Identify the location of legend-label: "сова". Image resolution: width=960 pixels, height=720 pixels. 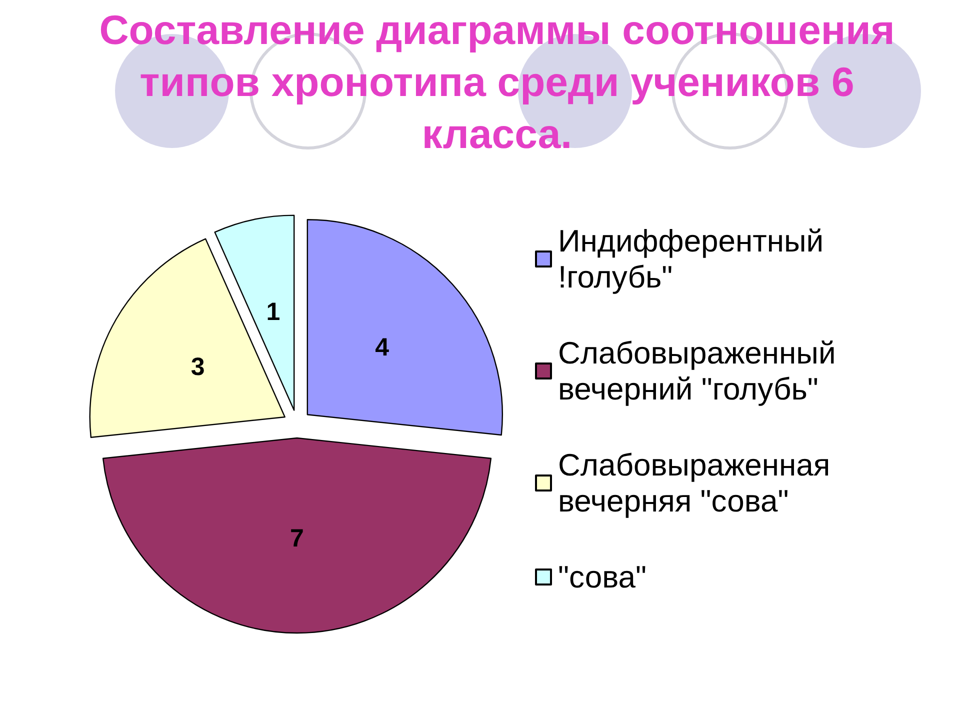
(602, 577).